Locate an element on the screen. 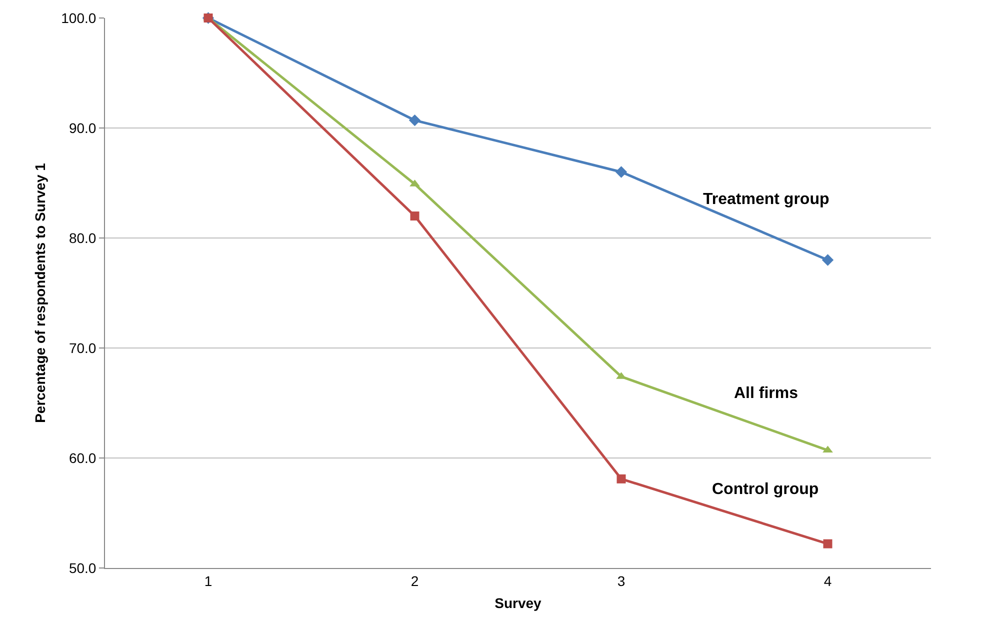 This screenshot has width=981, height=640. y-tick-label: 90.0 is located at coordinates (82, 128).